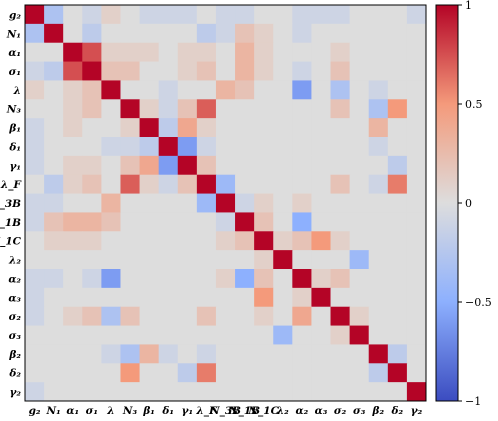 This screenshot has height=421, width=498. I want to click on row-label: N₁, so click(13, 34).